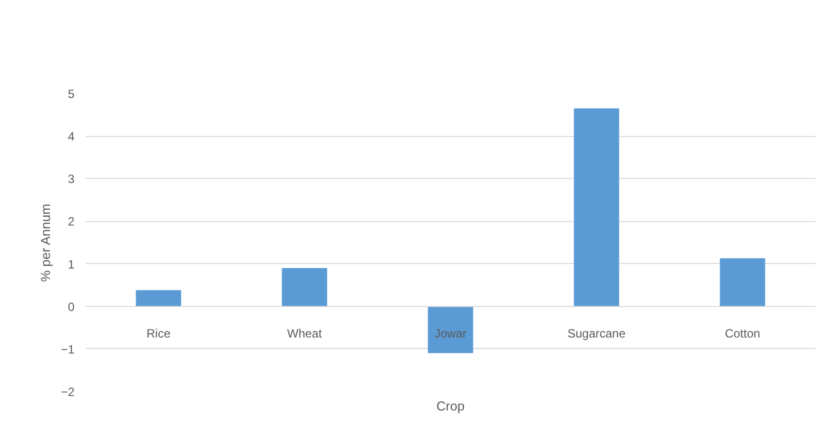 The width and height of the screenshot is (826, 441). I want to click on x-tick-label: Cotton, so click(742, 333).